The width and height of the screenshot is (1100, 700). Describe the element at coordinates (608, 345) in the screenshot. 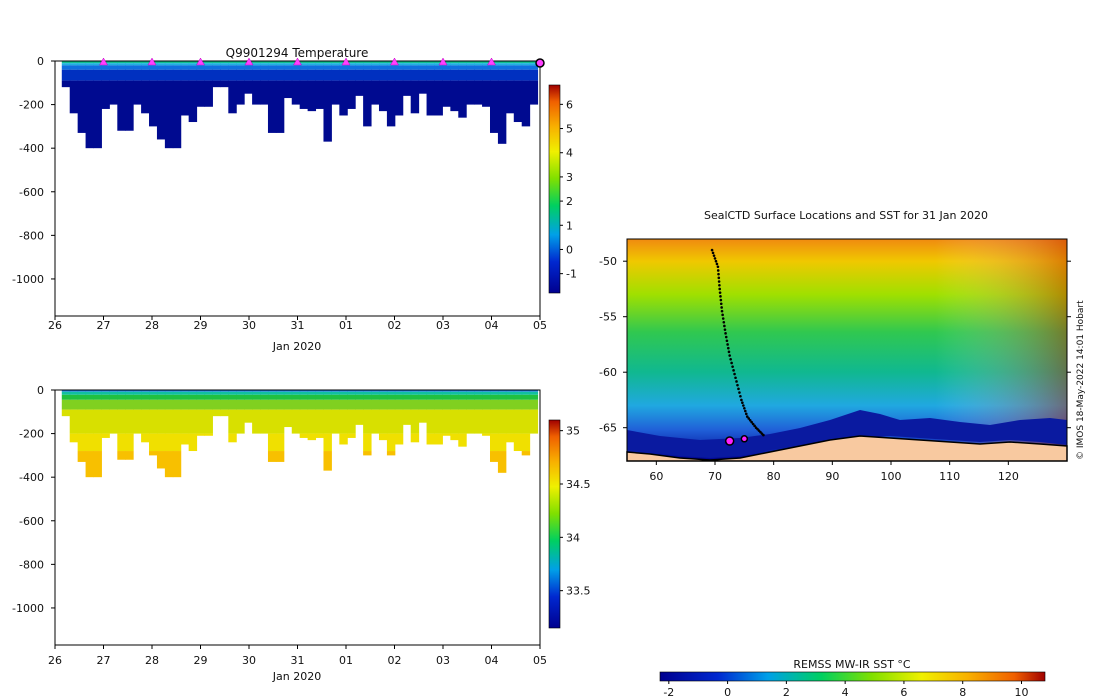

I see `sst-map-y-ticks: -50 -55 -60 -65` at that location.